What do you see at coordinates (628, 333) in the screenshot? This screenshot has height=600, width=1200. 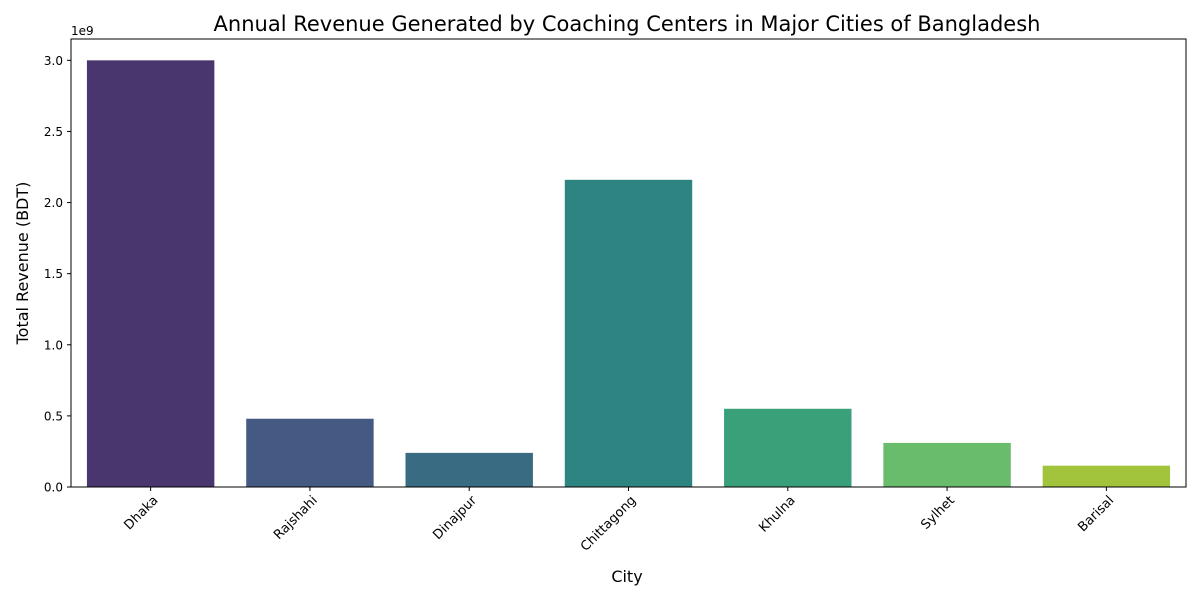 I see `bar-chittagong` at bounding box center [628, 333].